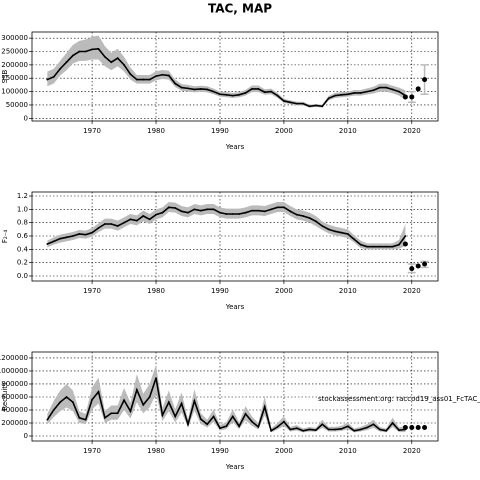  Describe the element at coordinates (14, 371) in the screenshot. I see `y-tick-label: 1000000` at that location.